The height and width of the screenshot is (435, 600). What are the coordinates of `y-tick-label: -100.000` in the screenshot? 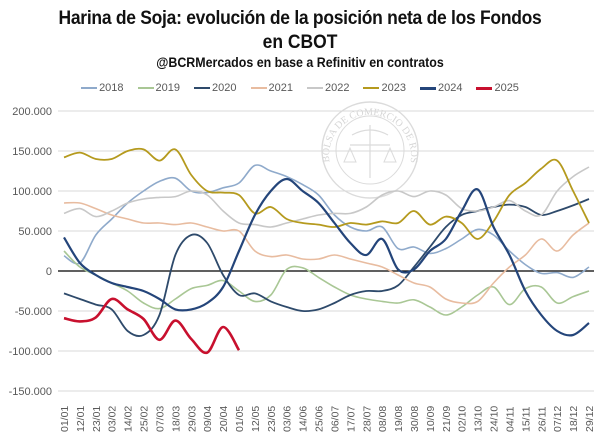 It's located at (30, 352).